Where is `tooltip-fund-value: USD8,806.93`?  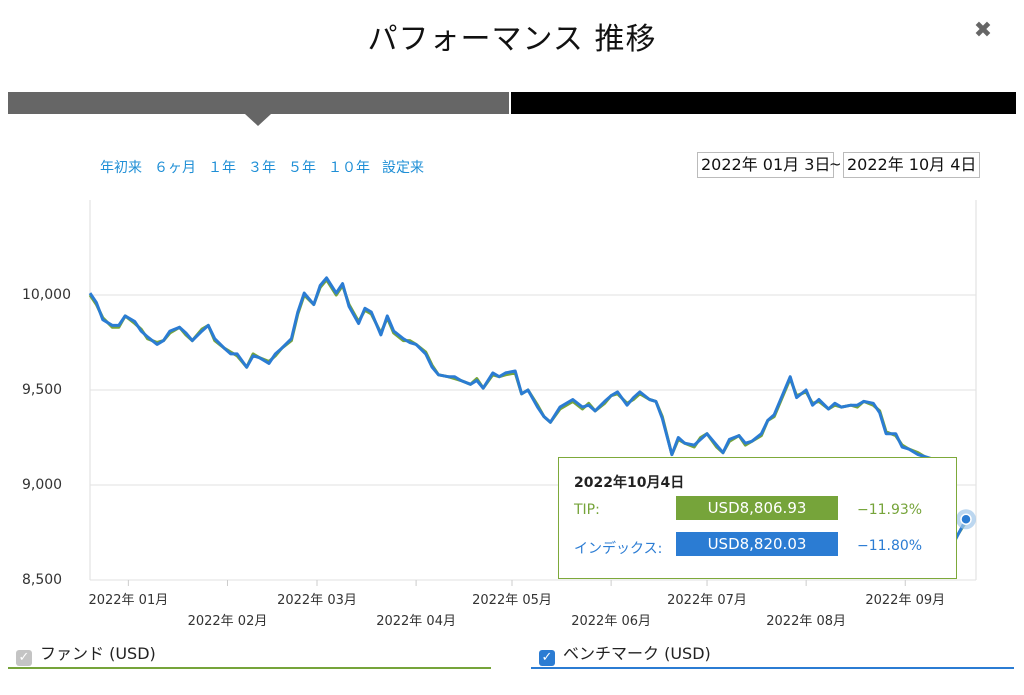
tooltip-fund-value: USD8,806.93 is located at coordinates (757, 508).